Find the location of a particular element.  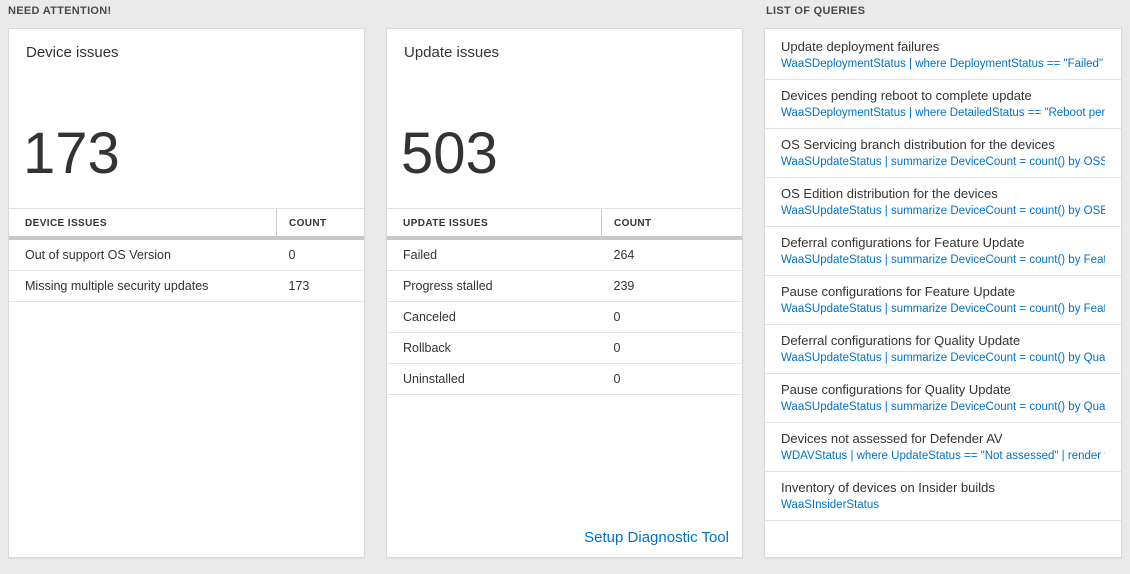

query-title: Update deployment failures is located at coordinates (860, 46).